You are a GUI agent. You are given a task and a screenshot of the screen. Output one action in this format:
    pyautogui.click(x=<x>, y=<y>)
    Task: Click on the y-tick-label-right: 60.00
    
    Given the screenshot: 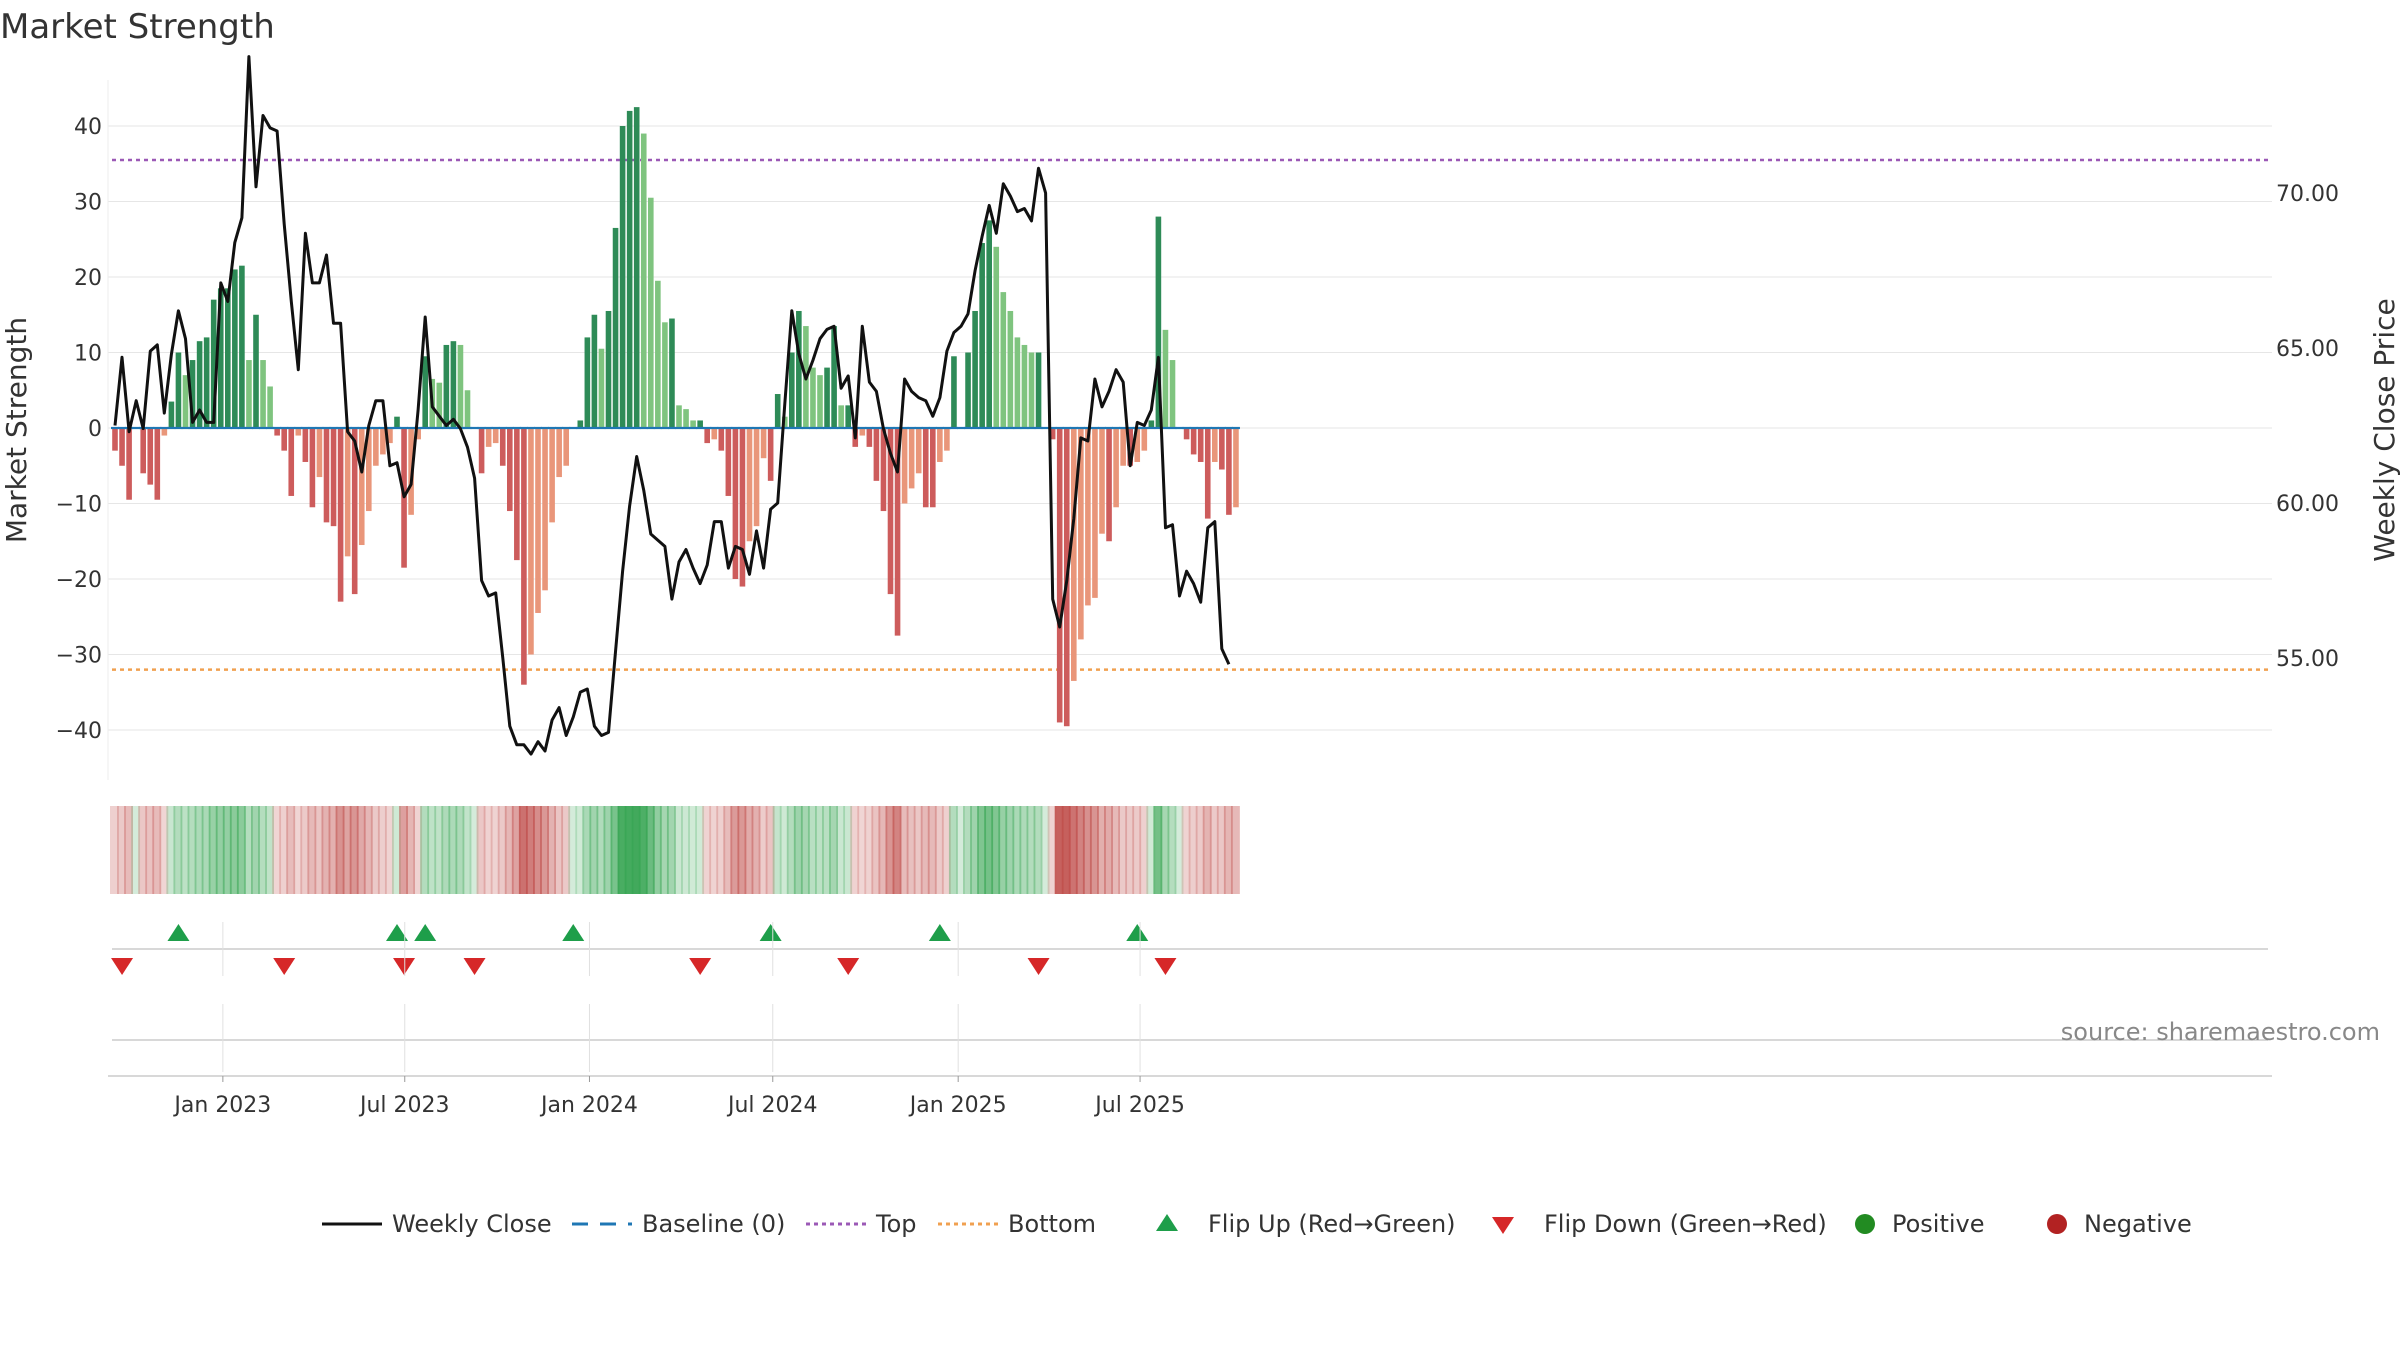 What is the action you would take?
    pyautogui.click(x=2307, y=504)
    